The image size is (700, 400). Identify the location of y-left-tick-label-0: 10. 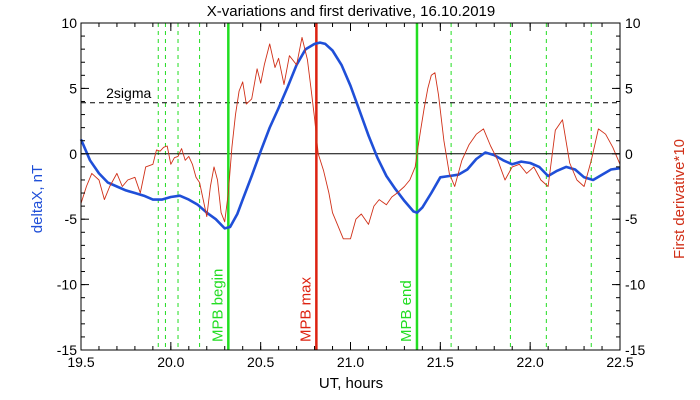
(69, 23).